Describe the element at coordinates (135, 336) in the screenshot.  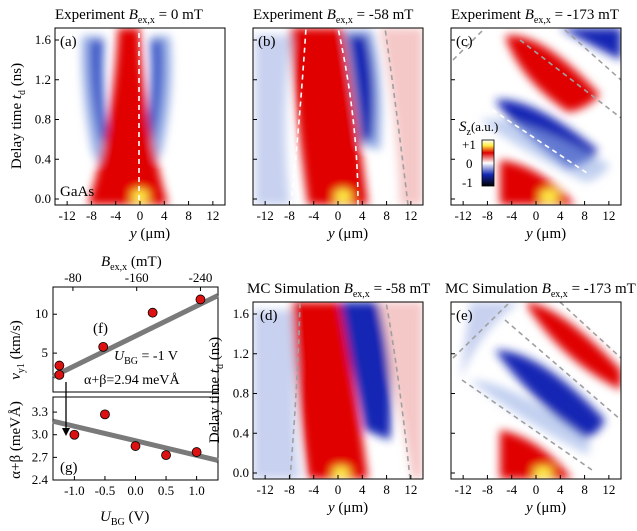
I see `panel-f-fit-line` at that location.